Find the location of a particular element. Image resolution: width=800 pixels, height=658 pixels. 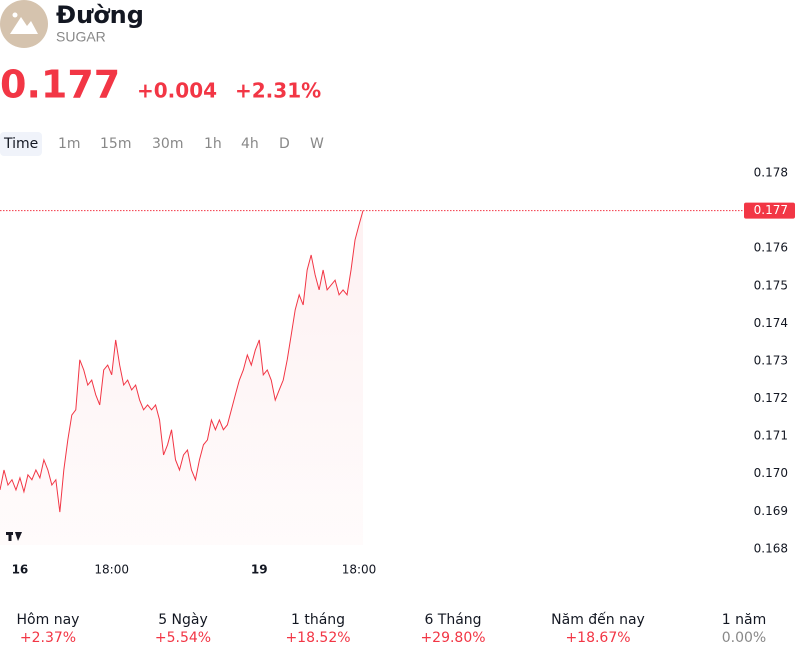

y-tick-label: 0.175 is located at coordinates (771, 285).